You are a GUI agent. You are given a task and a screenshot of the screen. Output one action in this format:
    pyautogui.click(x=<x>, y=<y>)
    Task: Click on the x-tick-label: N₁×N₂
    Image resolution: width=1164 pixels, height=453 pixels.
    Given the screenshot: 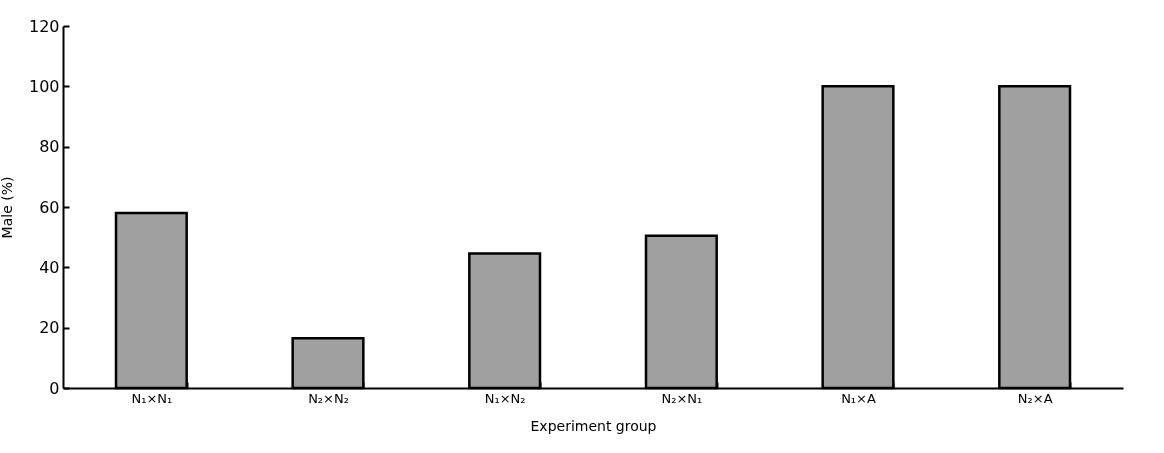 What is the action you would take?
    pyautogui.click(x=505, y=398)
    